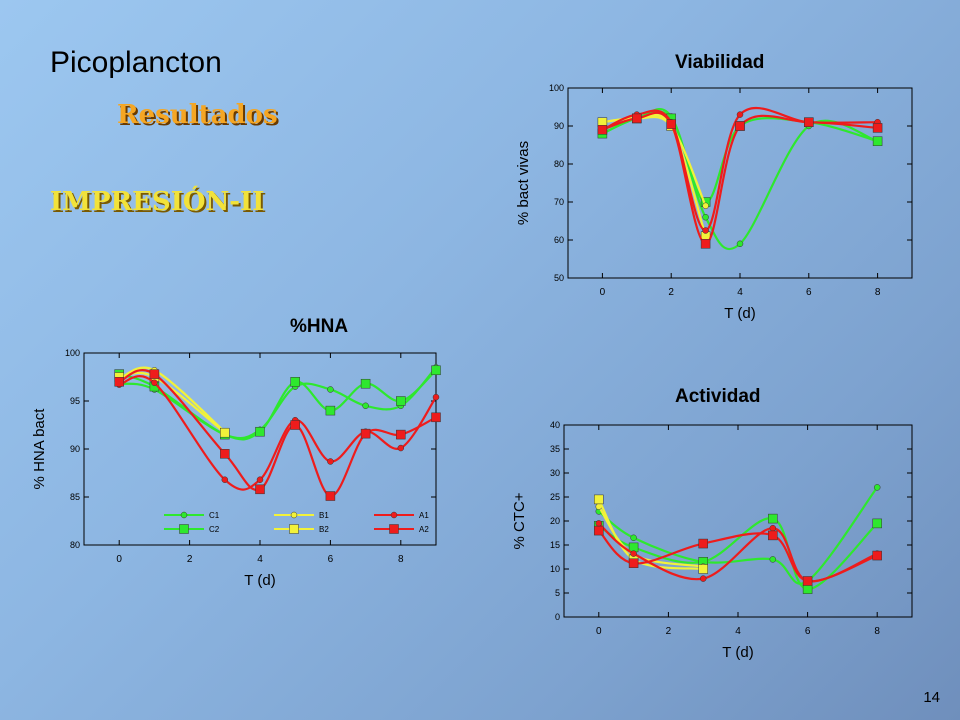  What do you see at coordinates (260, 559) in the screenshot?
I see `hna-xtick-label: 4` at bounding box center [260, 559].